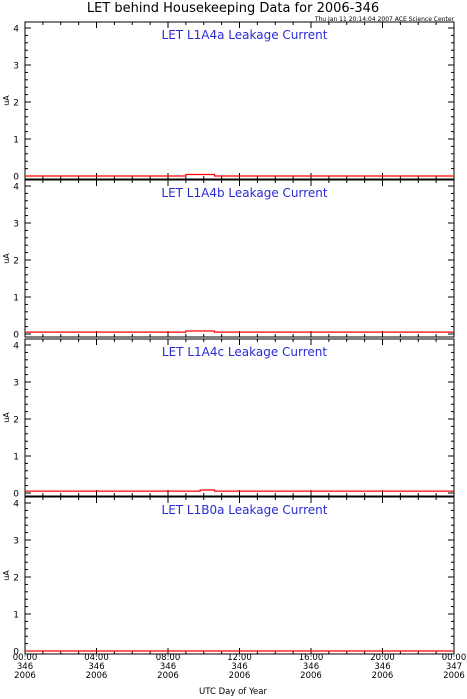 Image resolution: width=467 pixels, height=699 pixels. Describe the element at coordinates (382, 658) in the screenshot. I see `x-tick-label: 20:00` at that location.